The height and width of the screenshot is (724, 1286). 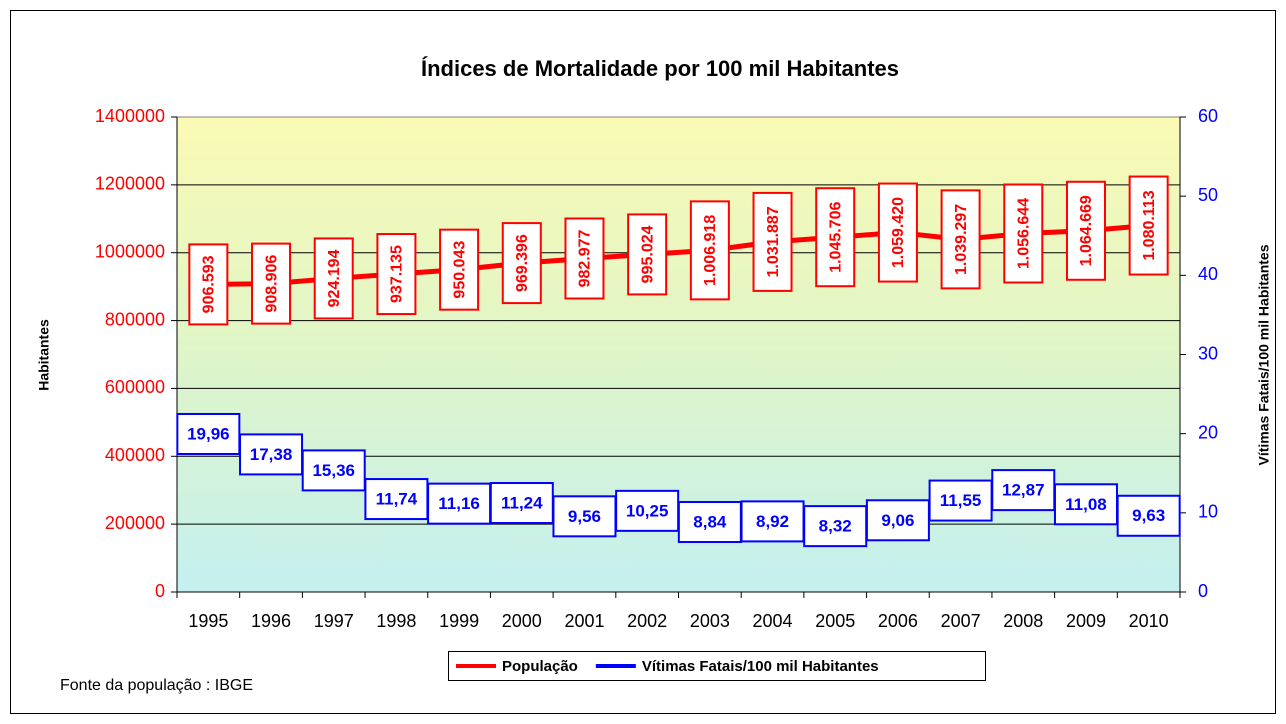 What do you see at coordinates (773, 621) in the screenshot?
I see `x-tick-label: 2004` at bounding box center [773, 621].